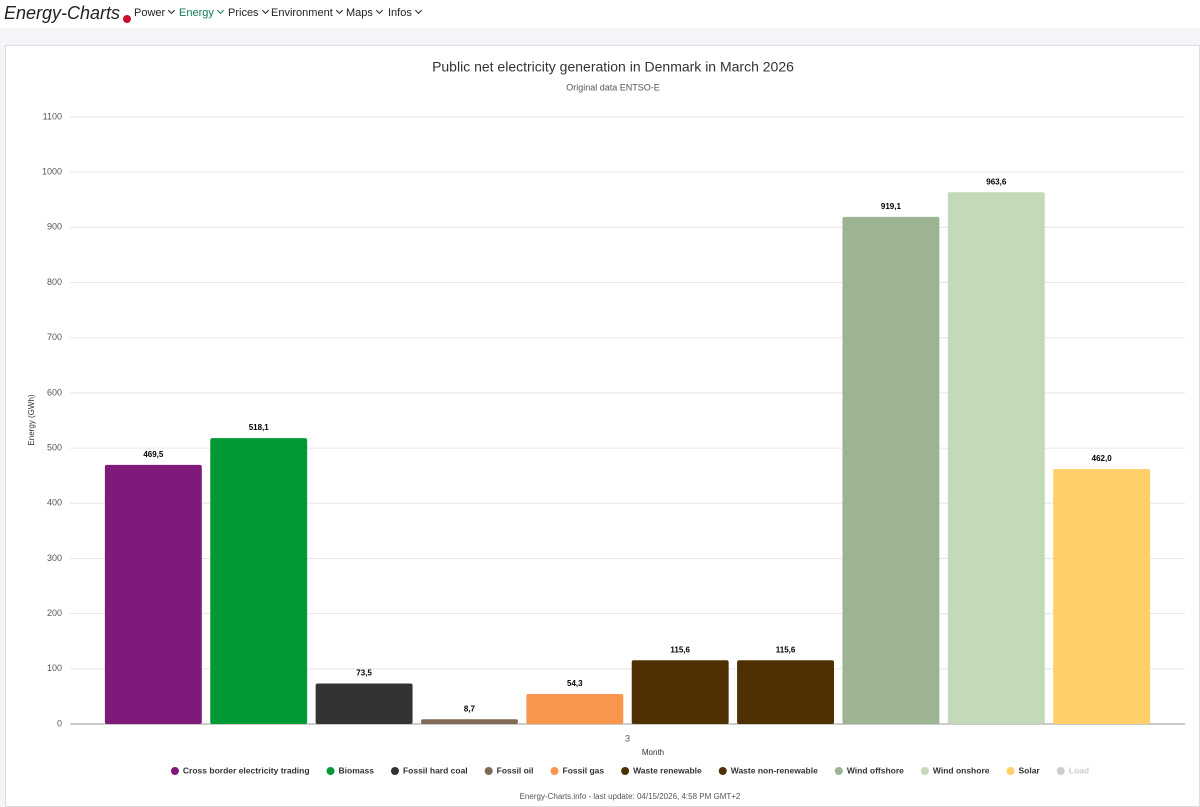 Image resolution: width=1200 pixels, height=807 pixels. Describe the element at coordinates (52, 172) in the screenshot. I see `y-tick-label: 1000` at that location.